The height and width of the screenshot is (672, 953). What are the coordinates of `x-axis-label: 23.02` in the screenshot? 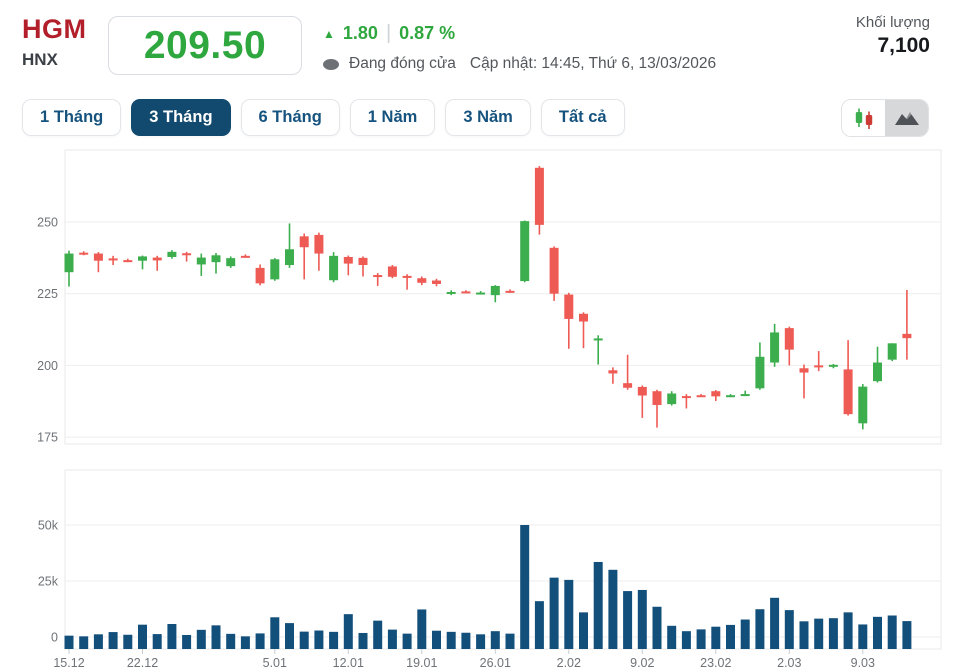 It's located at (715, 663).